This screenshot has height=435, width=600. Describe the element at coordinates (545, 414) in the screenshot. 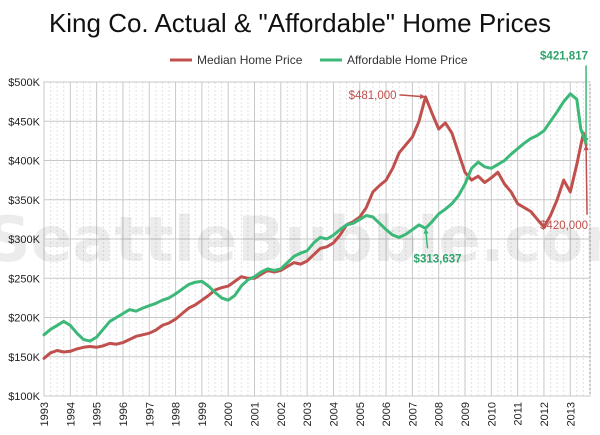

I see `x-tick-label: 2012` at that location.